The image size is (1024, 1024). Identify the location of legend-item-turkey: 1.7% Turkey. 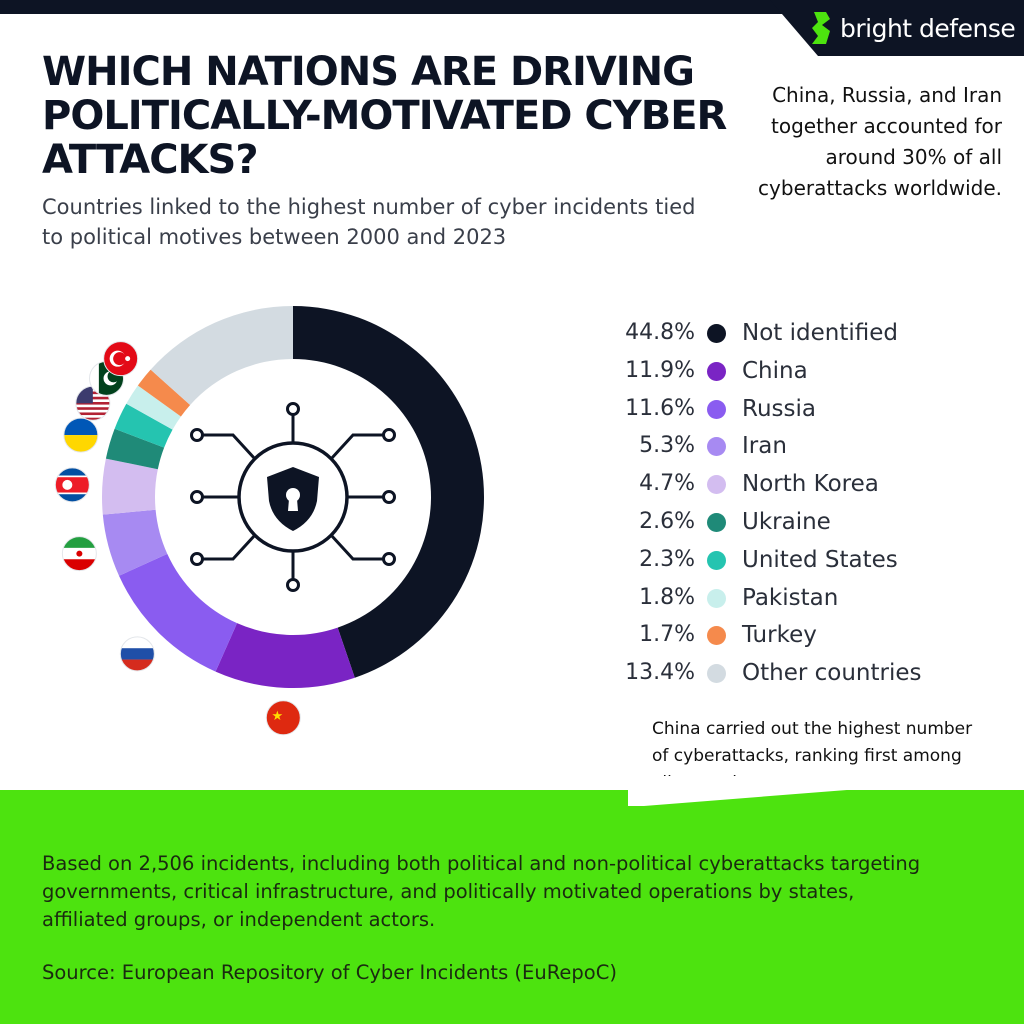
(808, 635).